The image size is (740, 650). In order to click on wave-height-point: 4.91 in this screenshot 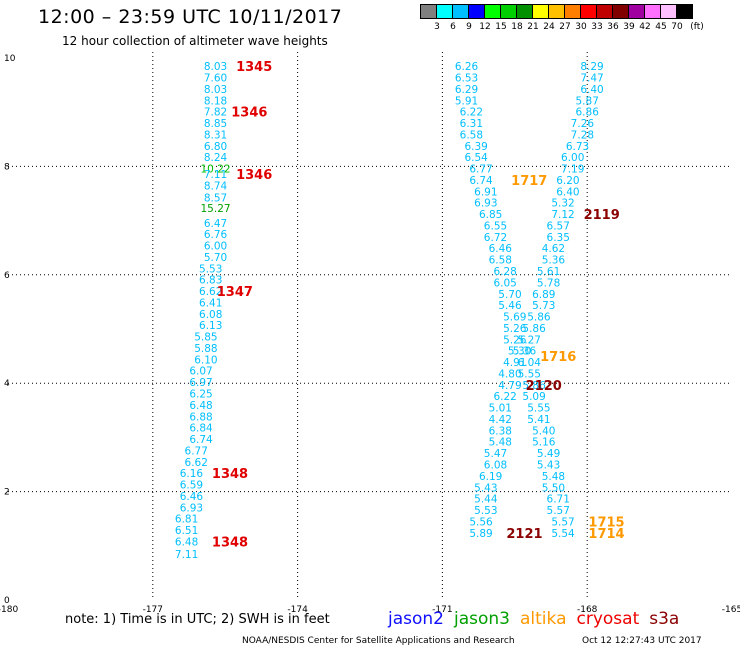, I will do `click(514, 363)`.